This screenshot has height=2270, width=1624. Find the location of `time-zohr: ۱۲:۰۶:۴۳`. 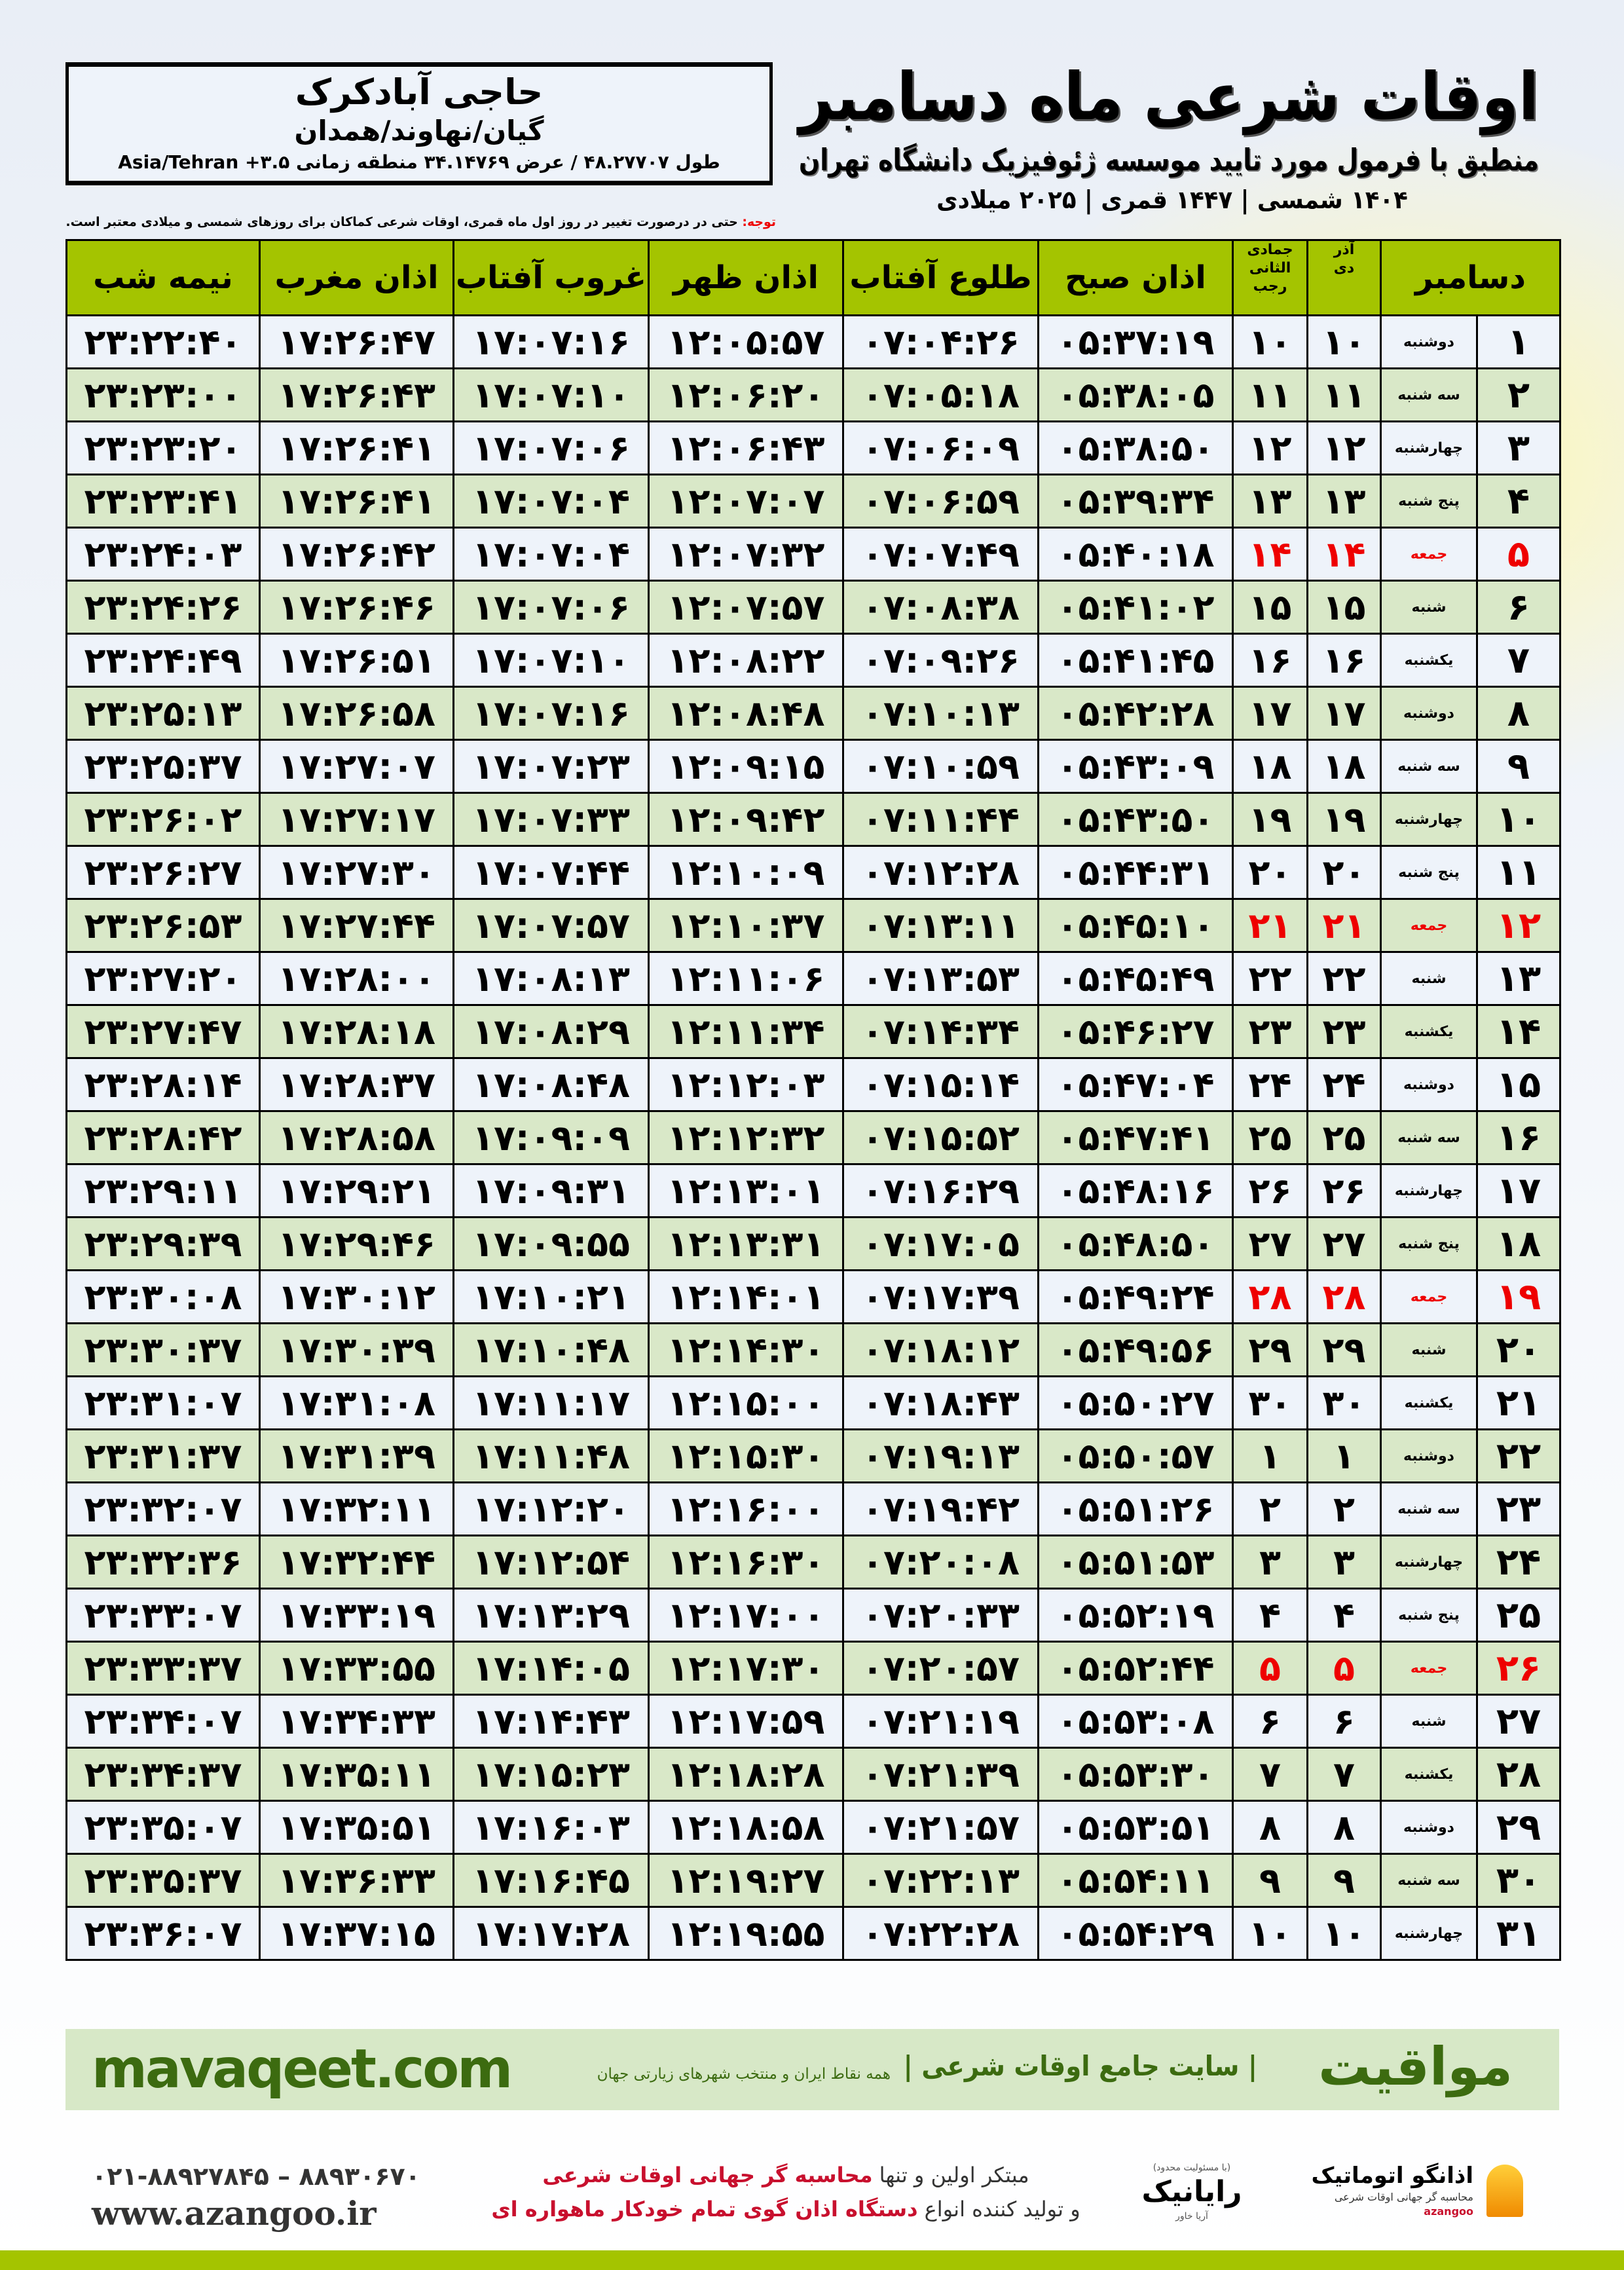

time-zohr: ۱۲:۰۶:۴۳ is located at coordinates (746, 447).